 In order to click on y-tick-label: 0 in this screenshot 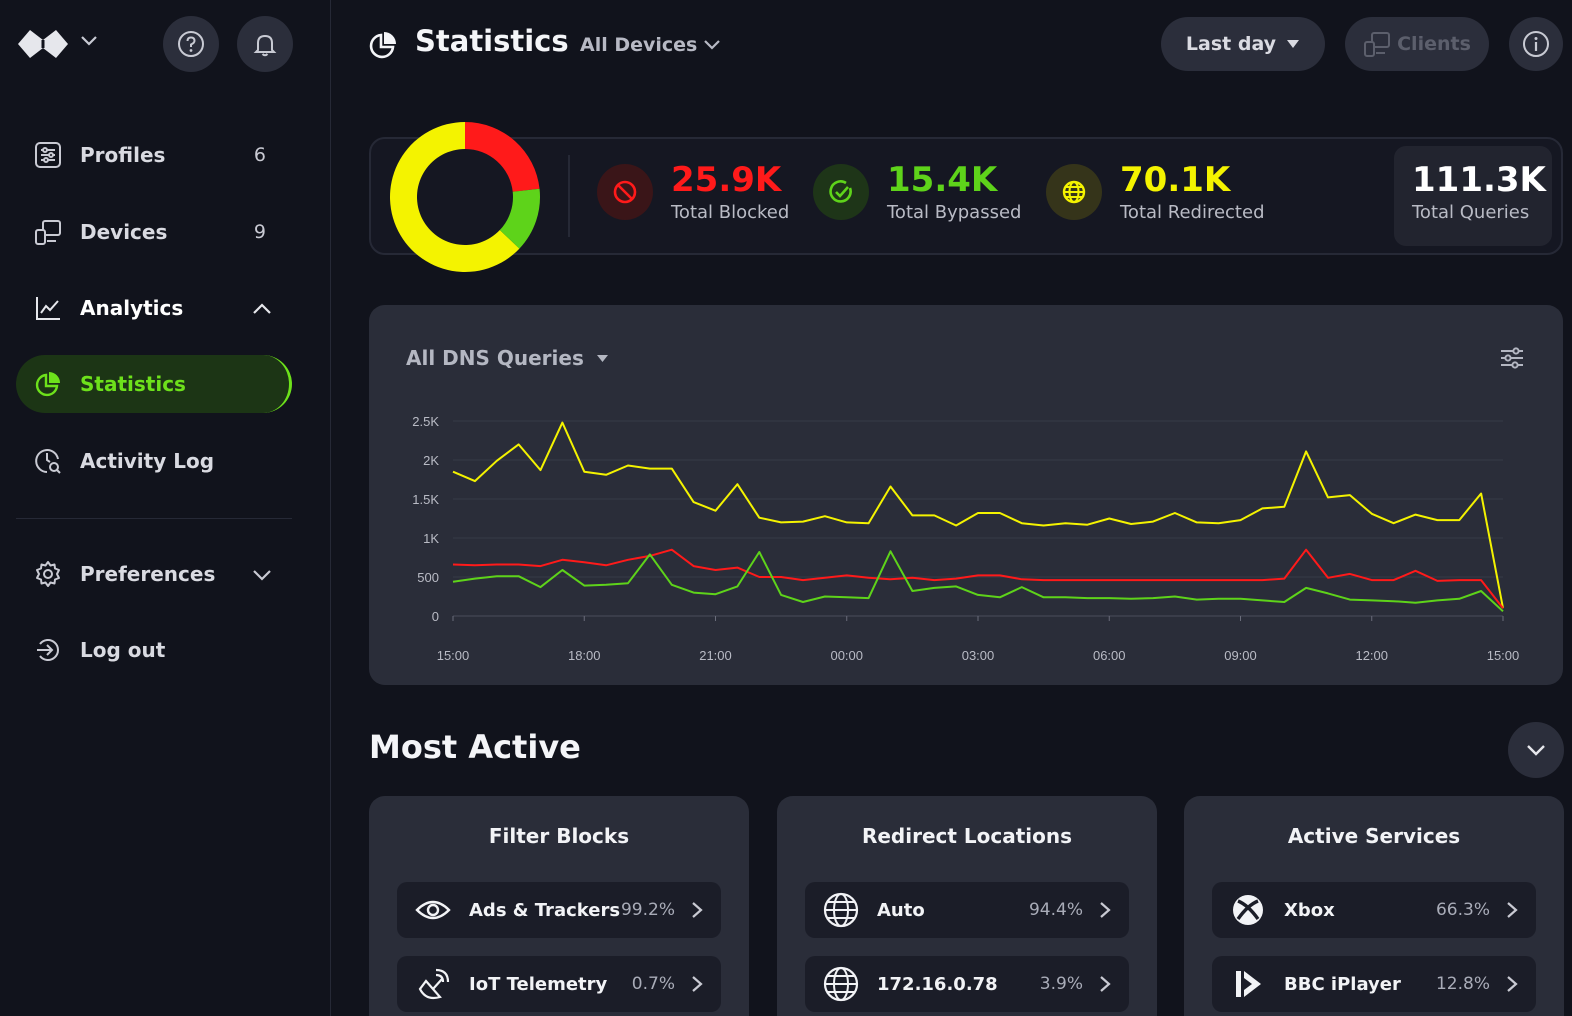, I will do `click(435, 616)`.